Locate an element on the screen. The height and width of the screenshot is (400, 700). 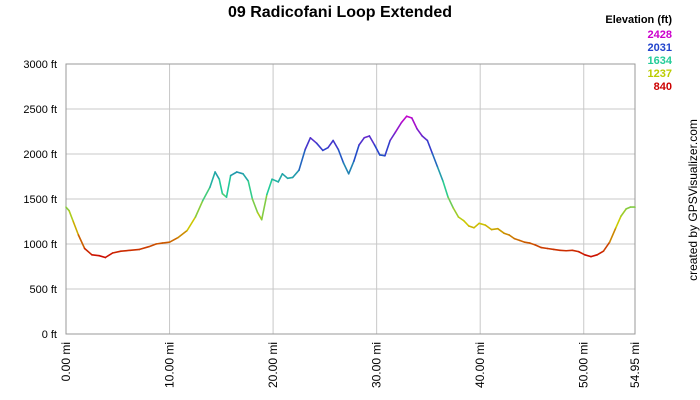
legend-entry: 1634 is located at coordinates (659, 61).